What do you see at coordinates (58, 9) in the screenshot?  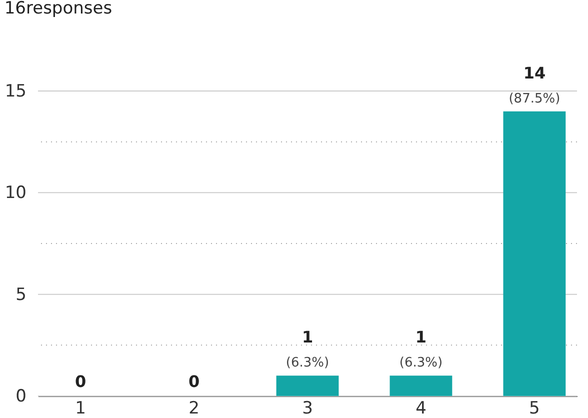 I see `chart-title: 16responses` at bounding box center [58, 9].